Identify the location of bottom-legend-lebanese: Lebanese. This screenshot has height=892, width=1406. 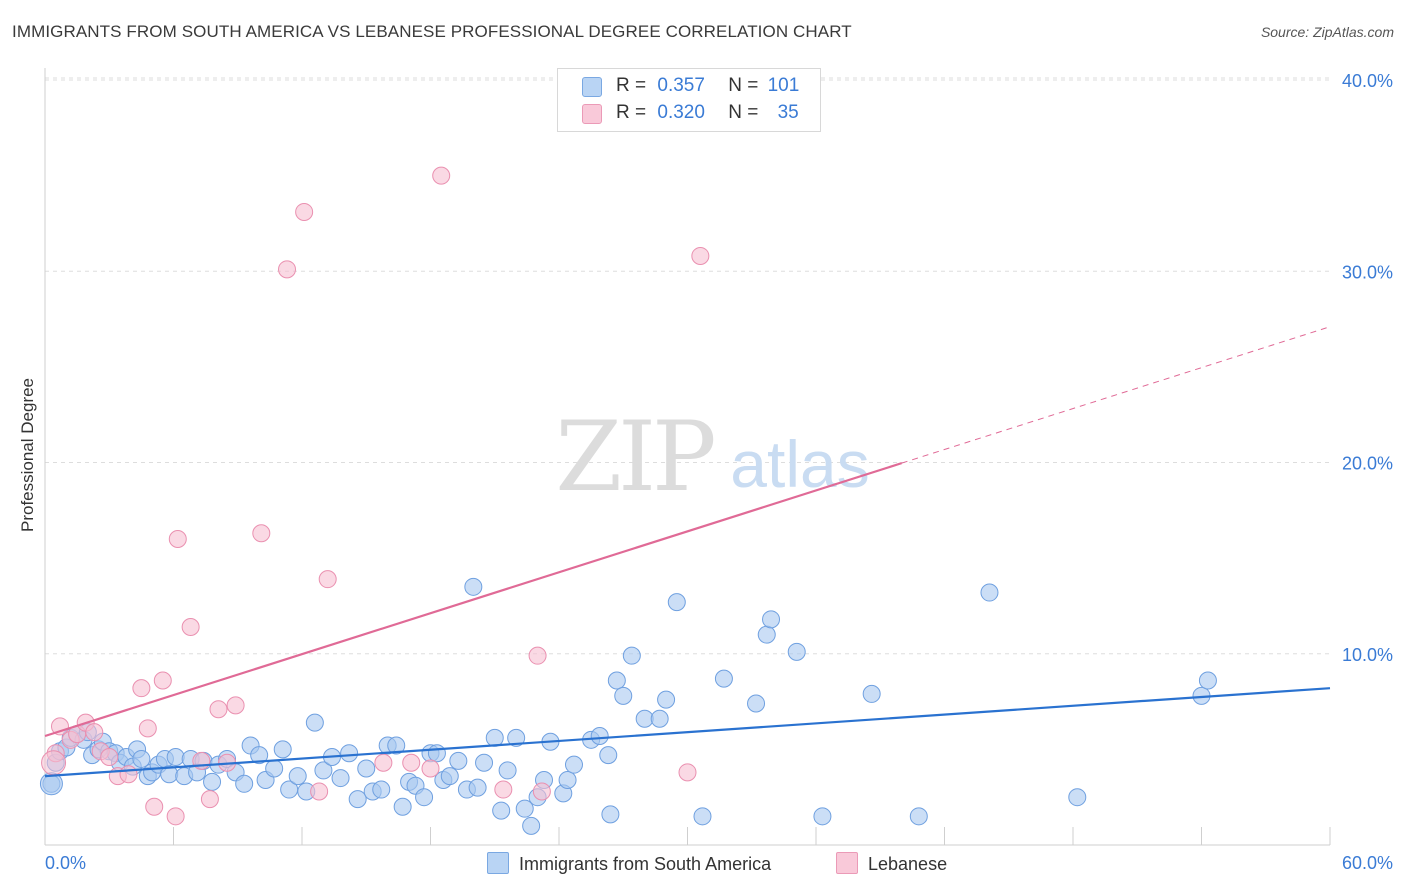
(891, 864).